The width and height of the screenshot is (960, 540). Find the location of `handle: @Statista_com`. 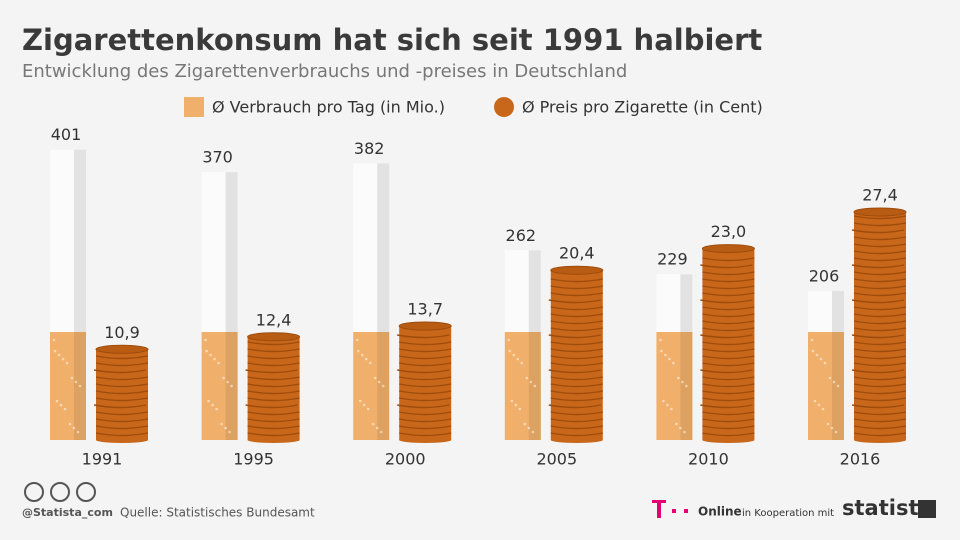

handle: @Statista_com is located at coordinates (67, 512).